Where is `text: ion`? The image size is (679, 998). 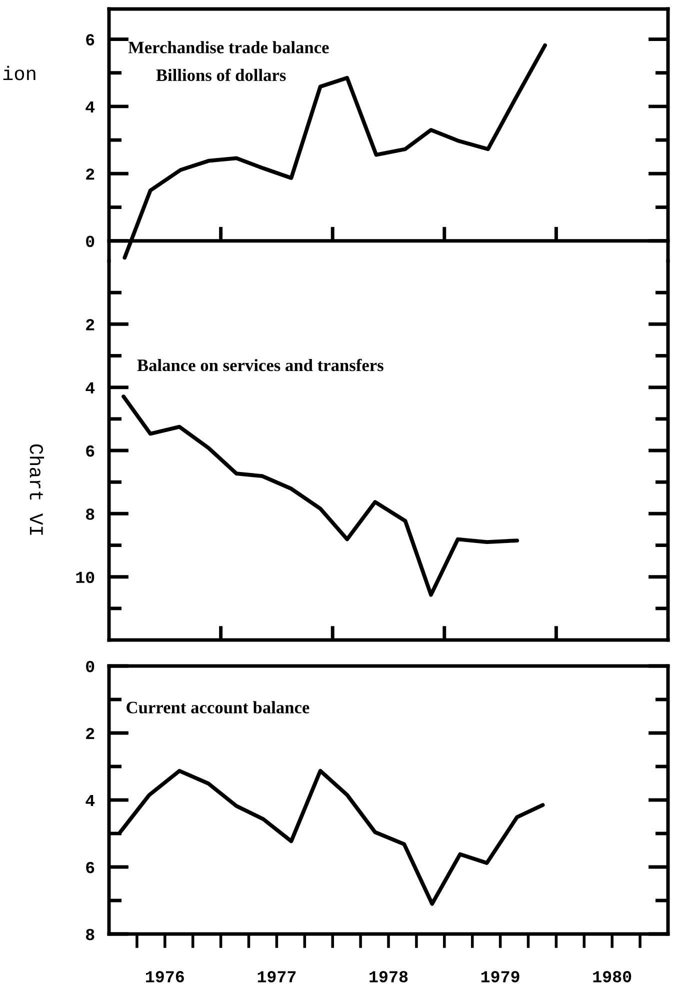 text: ion is located at coordinates (19, 73).